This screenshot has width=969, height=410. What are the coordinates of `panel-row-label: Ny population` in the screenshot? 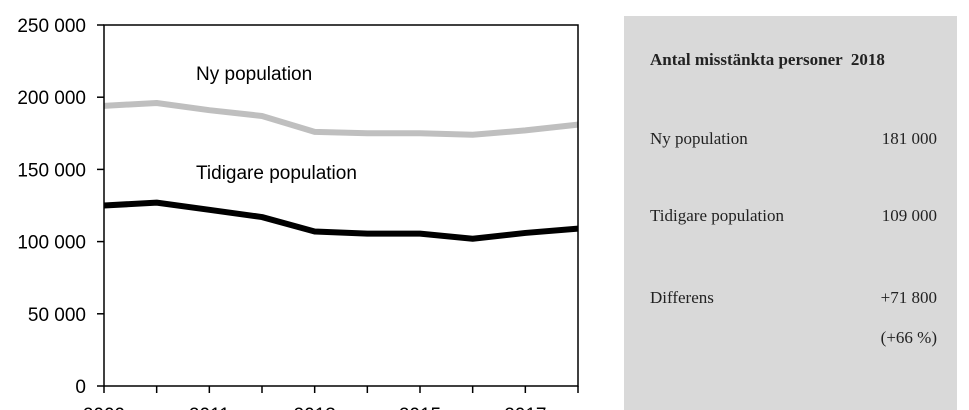 It's located at (699, 138).